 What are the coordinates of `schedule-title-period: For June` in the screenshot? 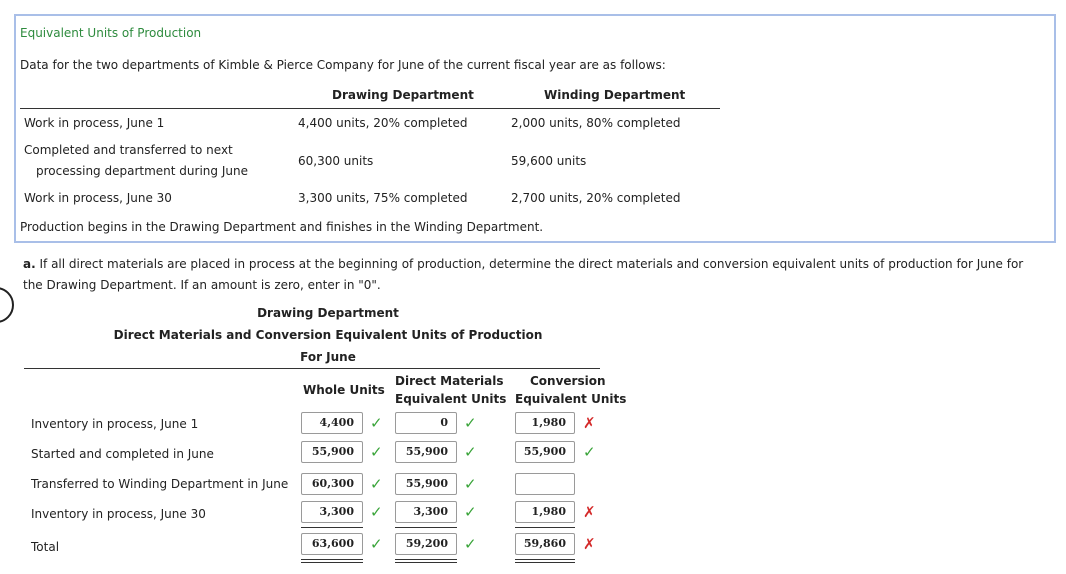 It's located at (328, 357).